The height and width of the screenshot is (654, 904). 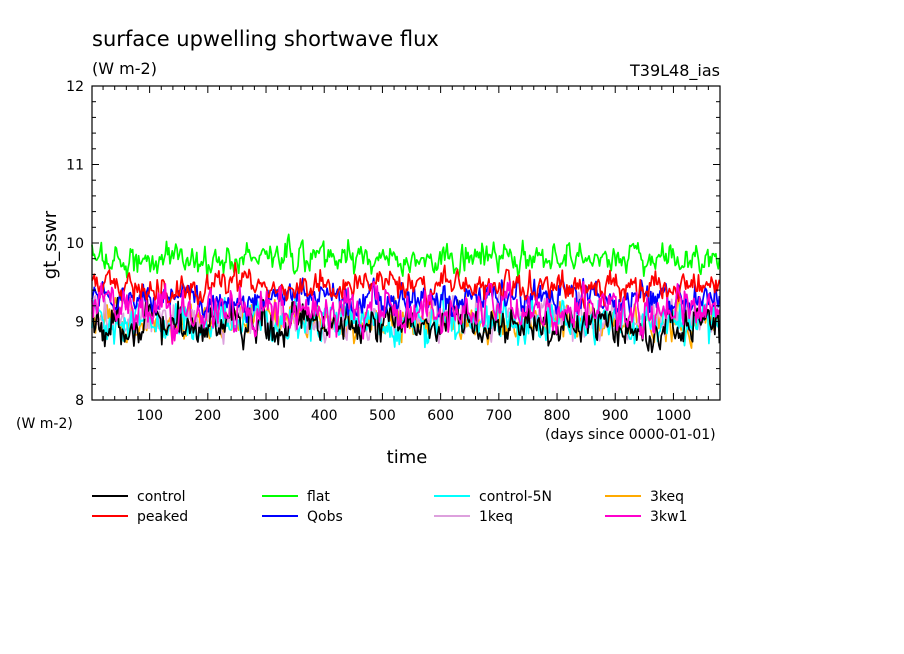 What do you see at coordinates (79, 323) in the screenshot?
I see `y-tick-label: 9` at bounding box center [79, 323].